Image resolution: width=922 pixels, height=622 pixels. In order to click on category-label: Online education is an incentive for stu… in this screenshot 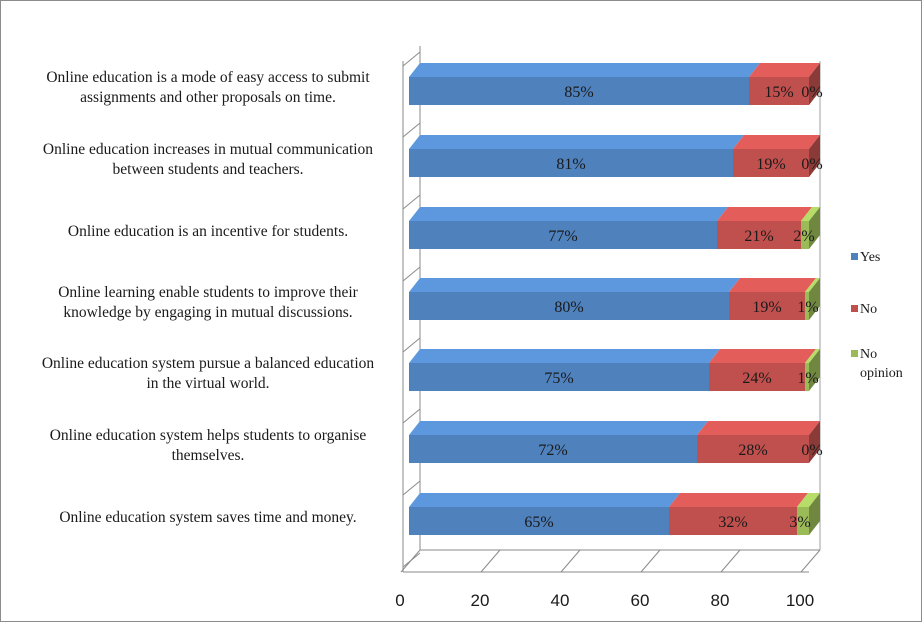, I will do `click(208, 231)`.